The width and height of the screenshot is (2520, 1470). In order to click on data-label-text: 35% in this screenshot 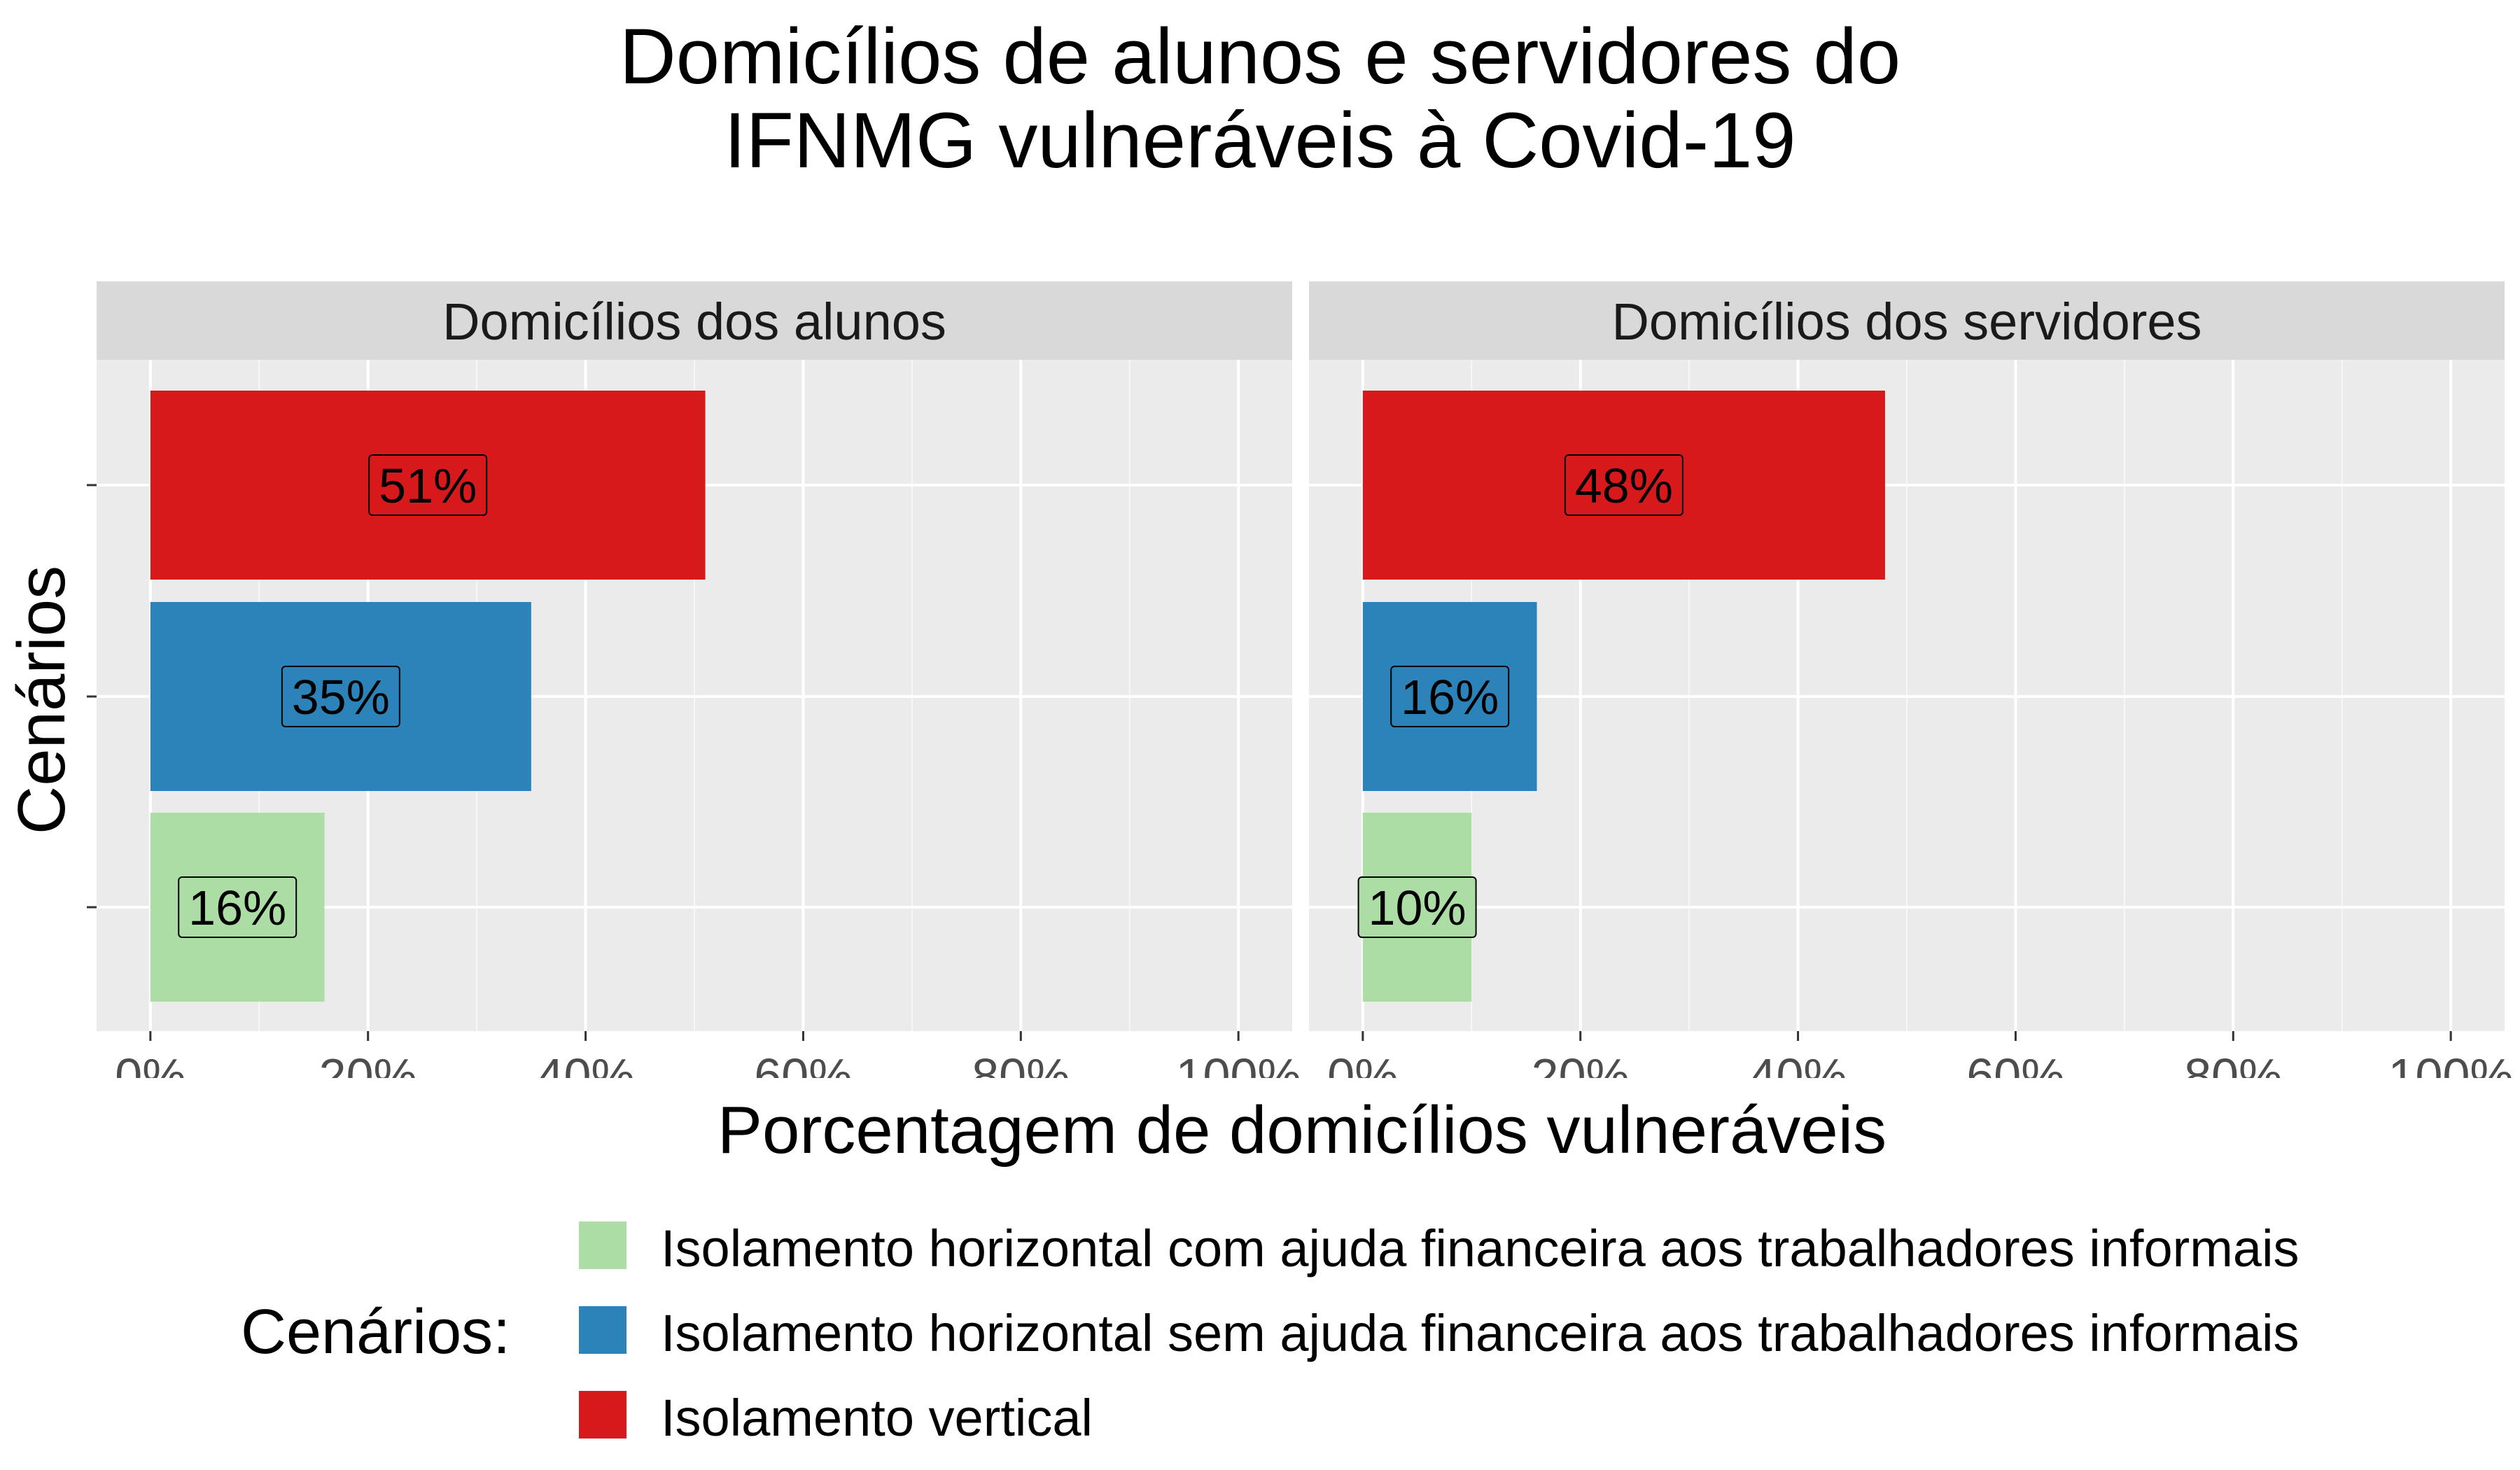, I will do `click(341, 697)`.